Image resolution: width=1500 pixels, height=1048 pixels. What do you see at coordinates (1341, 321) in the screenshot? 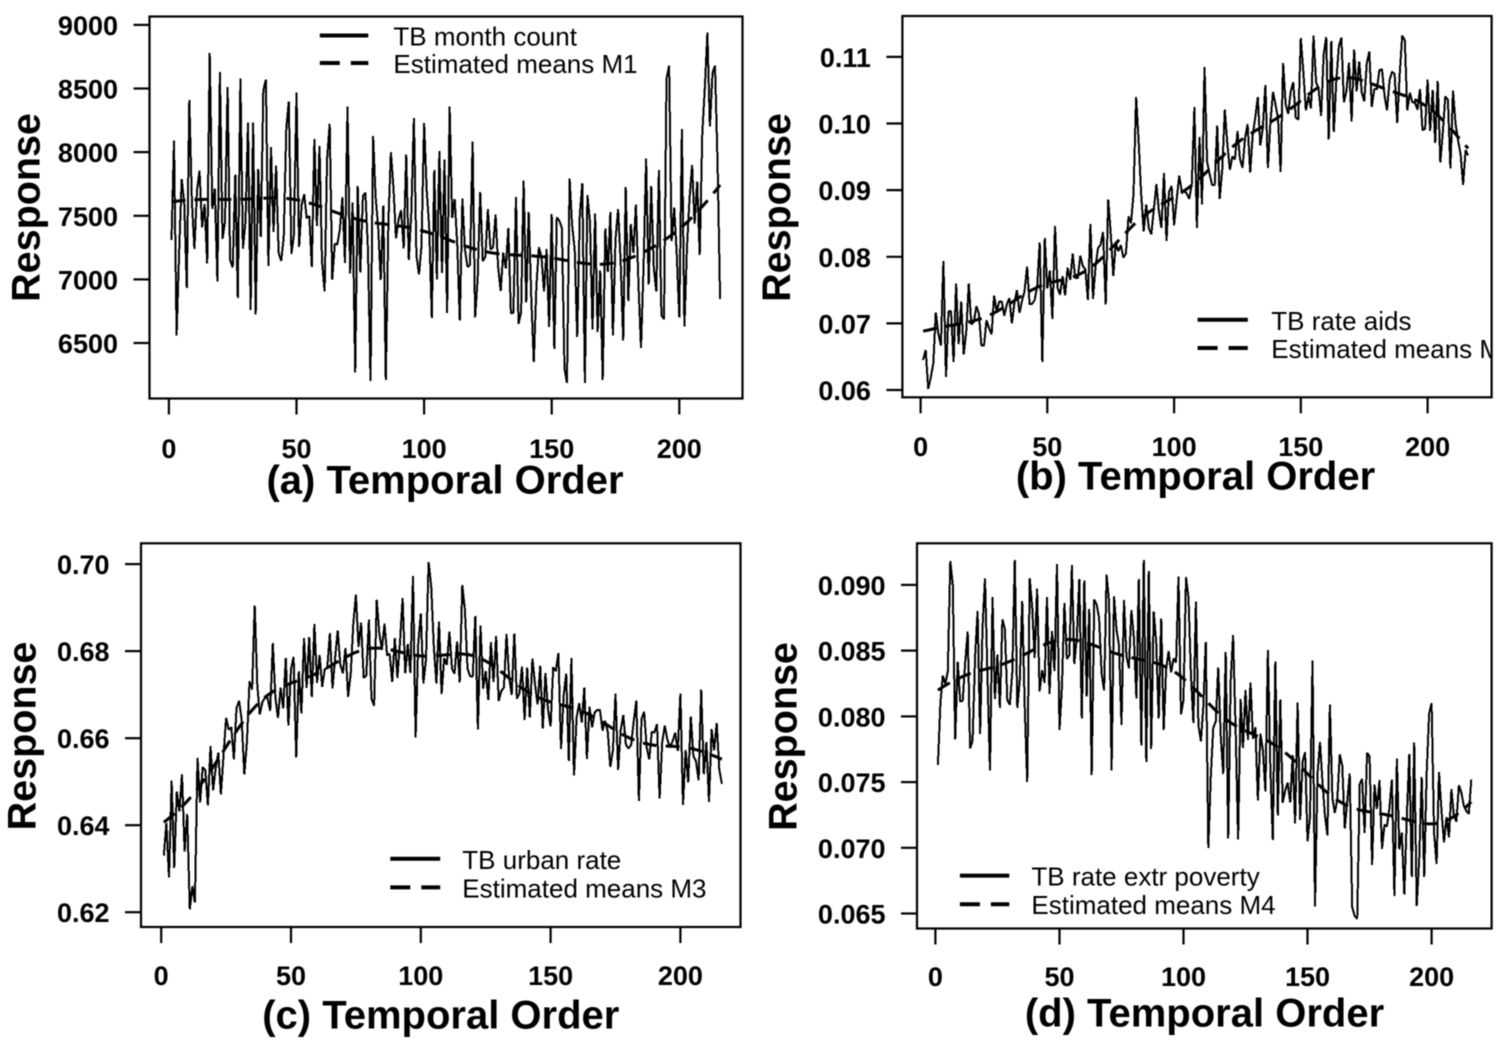
I see `svg-text: TB rate aids` at bounding box center [1341, 321].